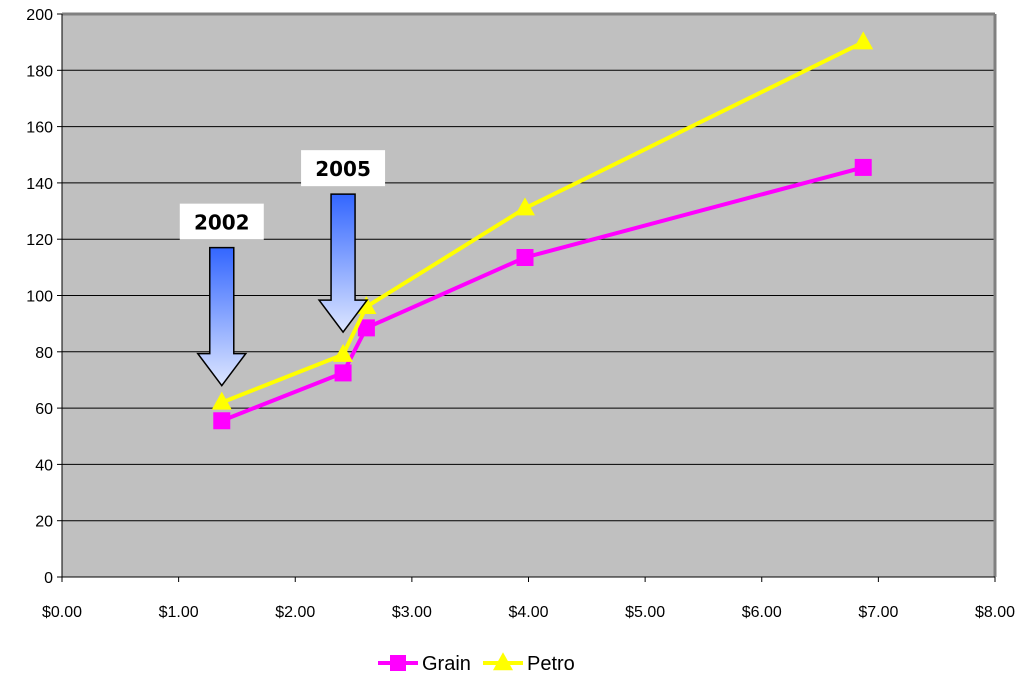  I want to click on x-tick-label: $6.00, so click(762, 612).